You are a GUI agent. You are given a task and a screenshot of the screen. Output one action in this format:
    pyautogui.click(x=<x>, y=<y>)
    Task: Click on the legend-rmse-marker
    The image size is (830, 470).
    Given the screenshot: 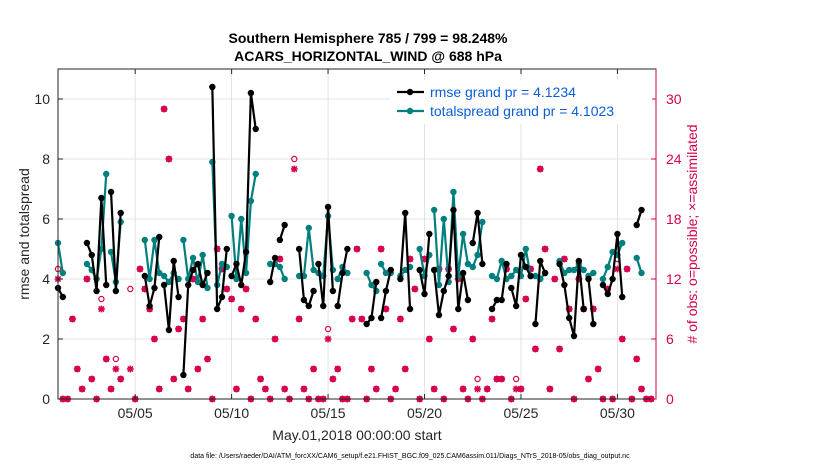 What is the action you would take?
    pyautogui.click(x=410, y=92)
    